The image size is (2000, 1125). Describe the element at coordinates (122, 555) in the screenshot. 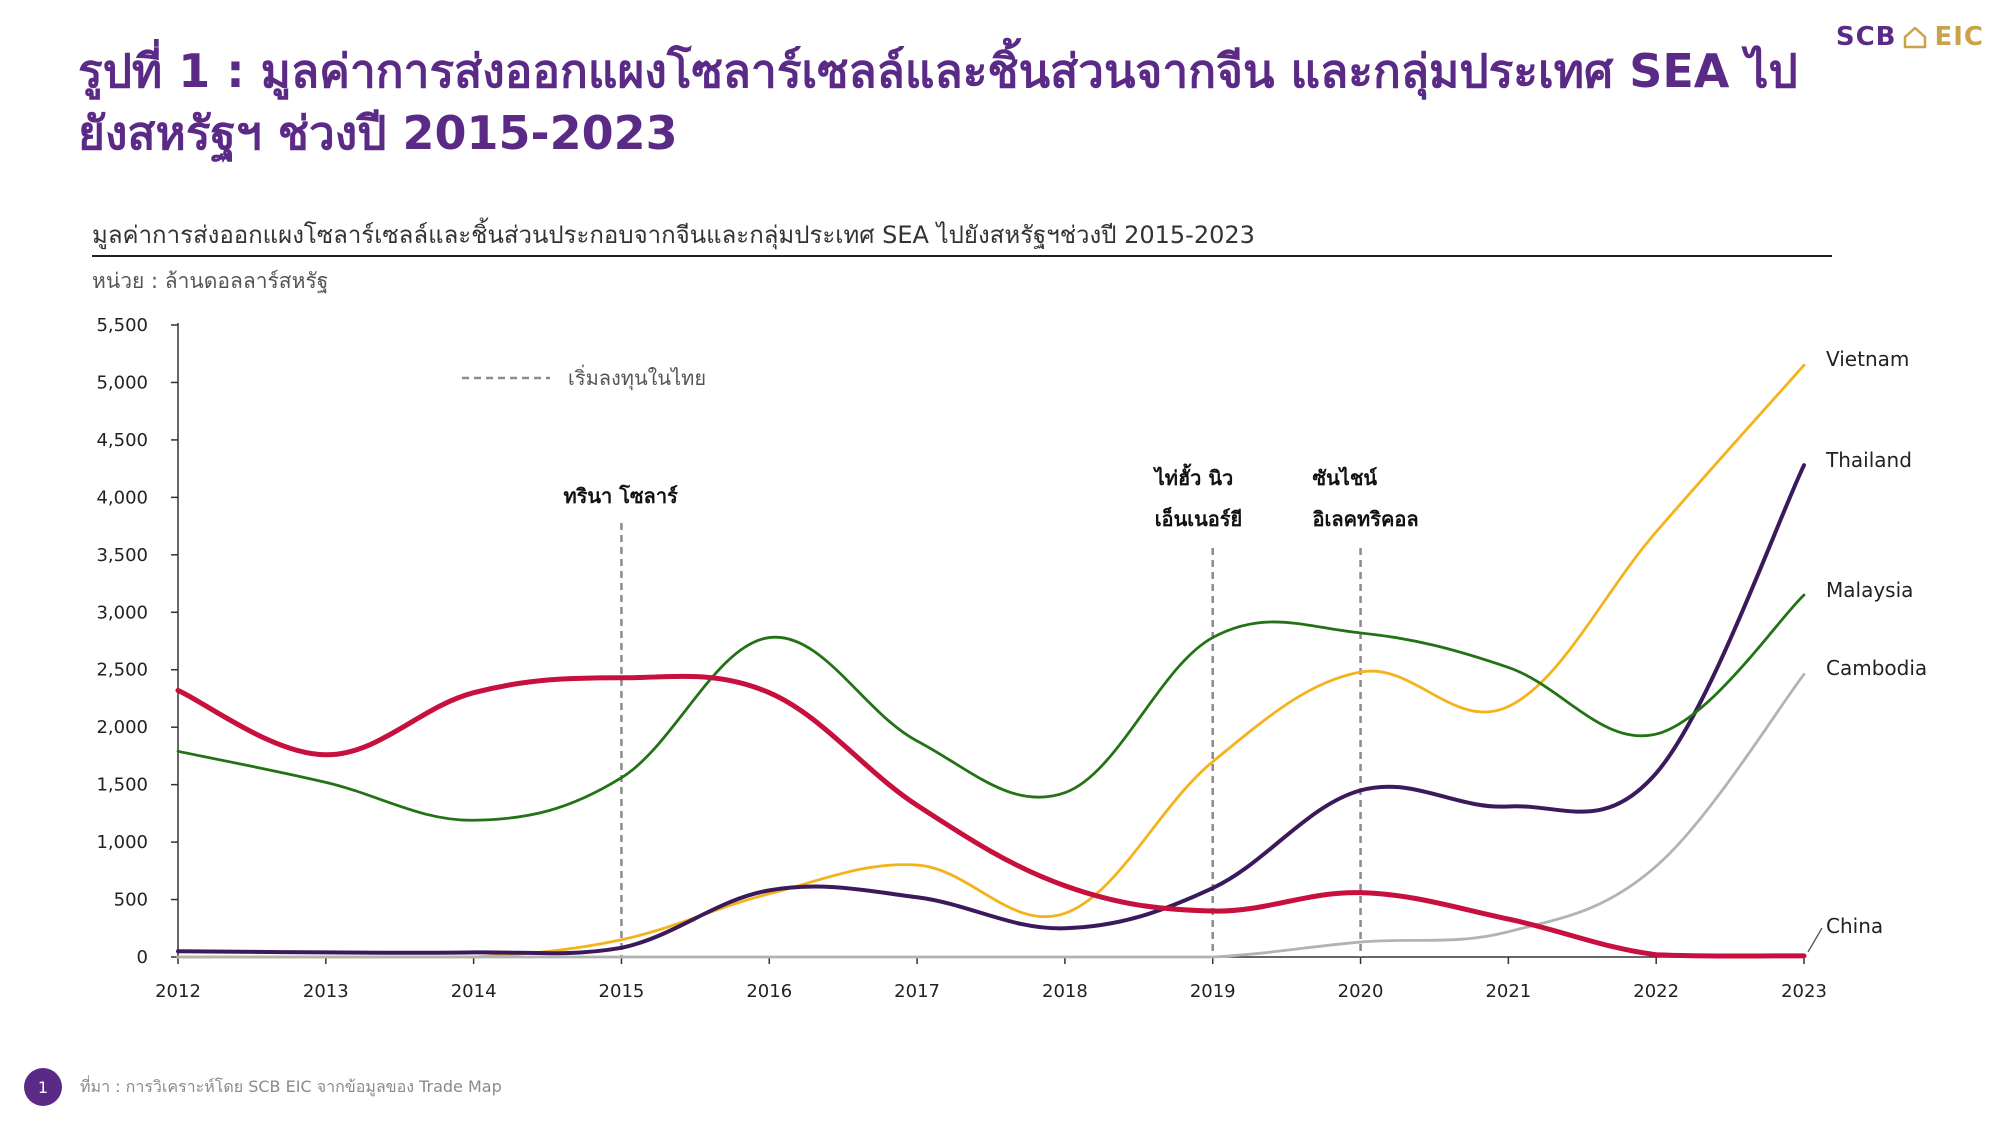

I see `y-tick-label: 3,500` at that location.